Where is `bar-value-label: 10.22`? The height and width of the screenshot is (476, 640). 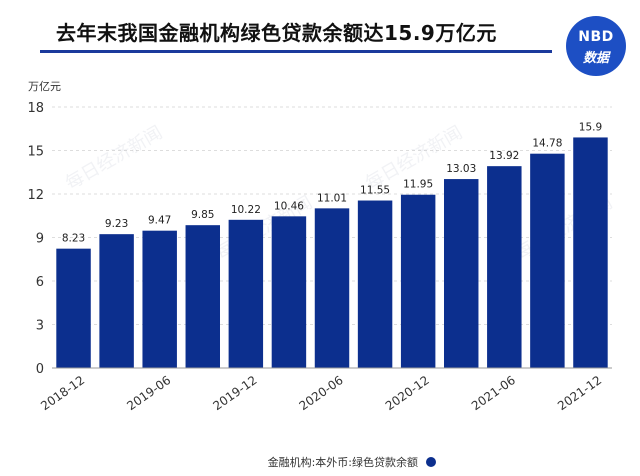 bar-value-label: 10.22 is located at coordinates (246, 210).